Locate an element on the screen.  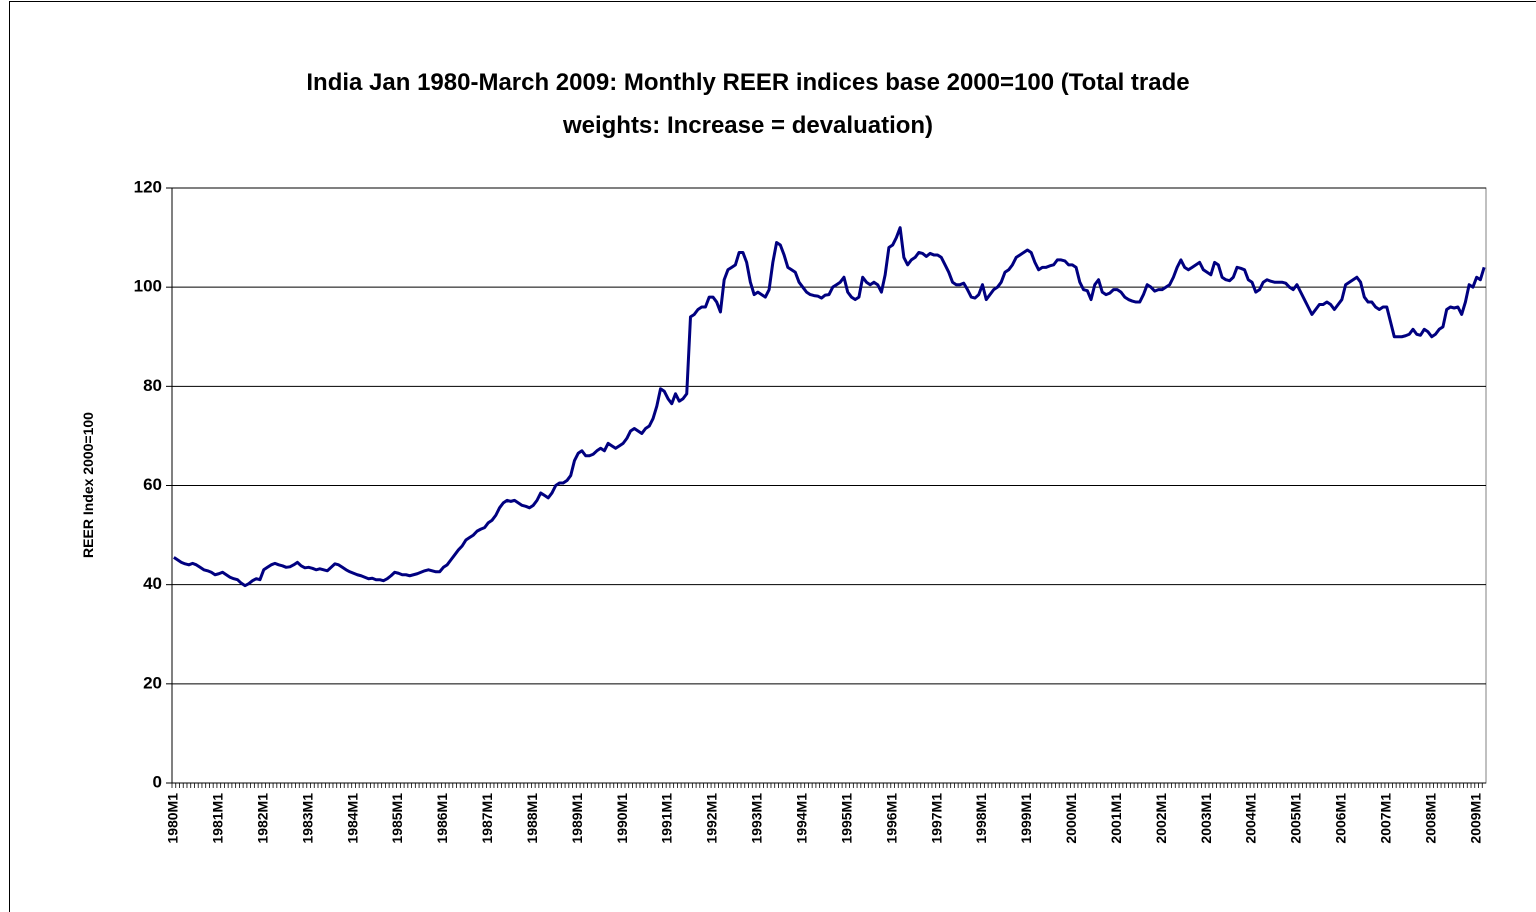
y-tick-label: 60 is located at coordinates (152, 484).